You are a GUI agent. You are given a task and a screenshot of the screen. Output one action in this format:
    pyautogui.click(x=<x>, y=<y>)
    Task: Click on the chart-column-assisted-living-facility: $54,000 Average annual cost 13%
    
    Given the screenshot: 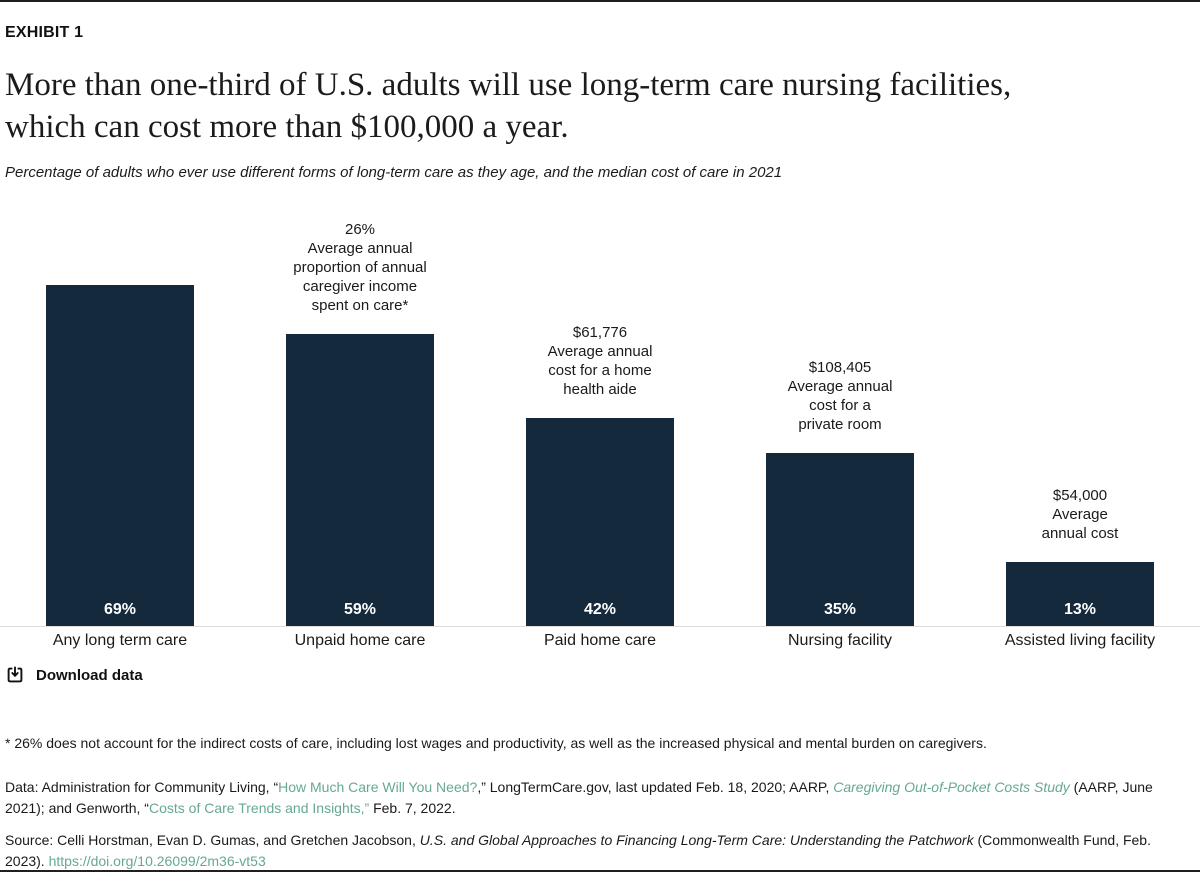 What is the action you would take?
    pyautogui.click(x=1080, y=416)
    